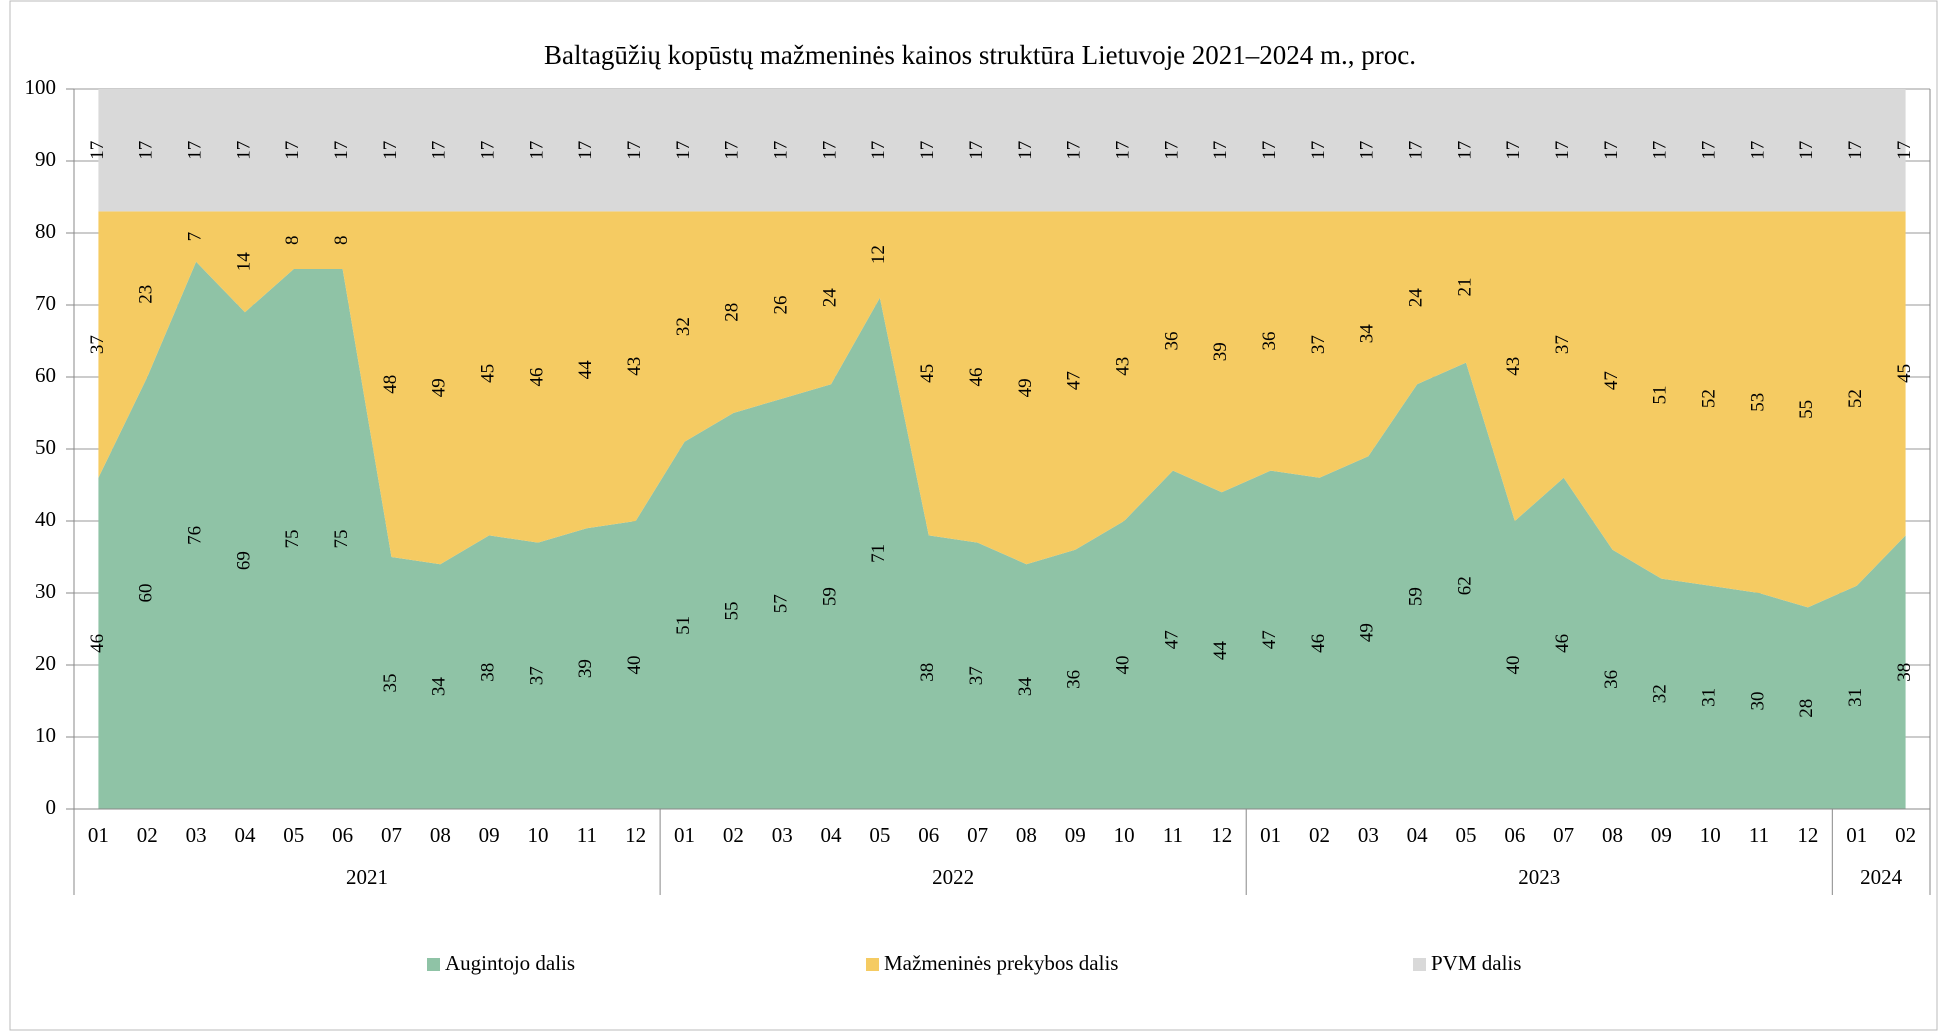 This screenshot has height=1031, width=1939. I want to click on data-label: 59, so click(1416, 596).